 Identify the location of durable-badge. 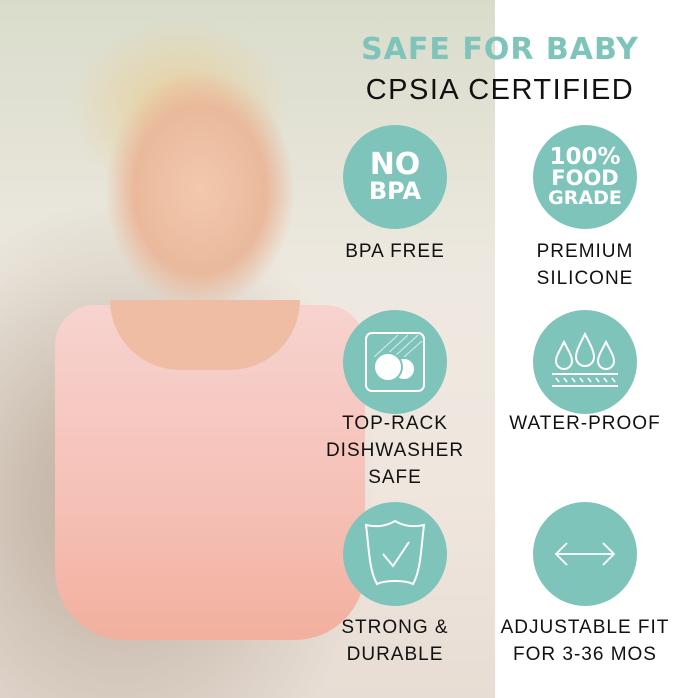
(395, 554).